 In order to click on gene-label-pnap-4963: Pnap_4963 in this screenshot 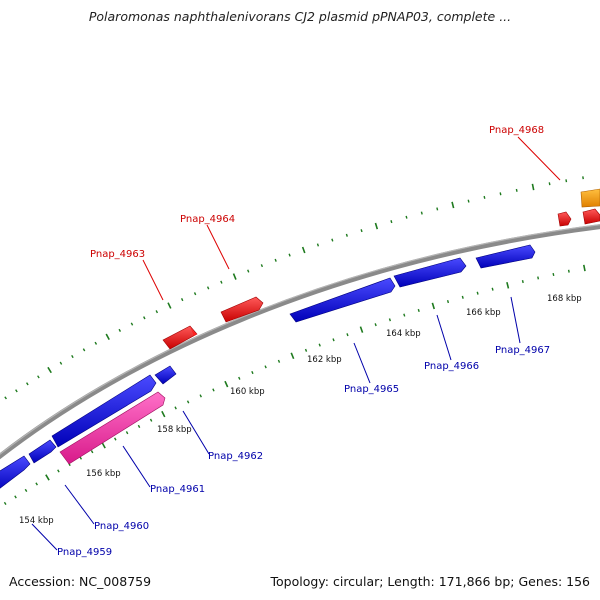, I will do `click(117, 254)`.